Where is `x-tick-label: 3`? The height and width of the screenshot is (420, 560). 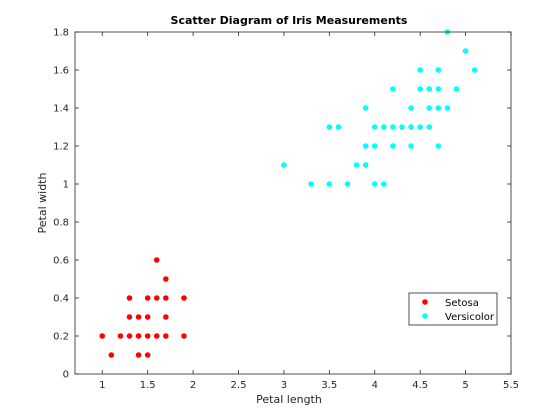
x-tick-label: 3 is located at coordinates (284, 385).